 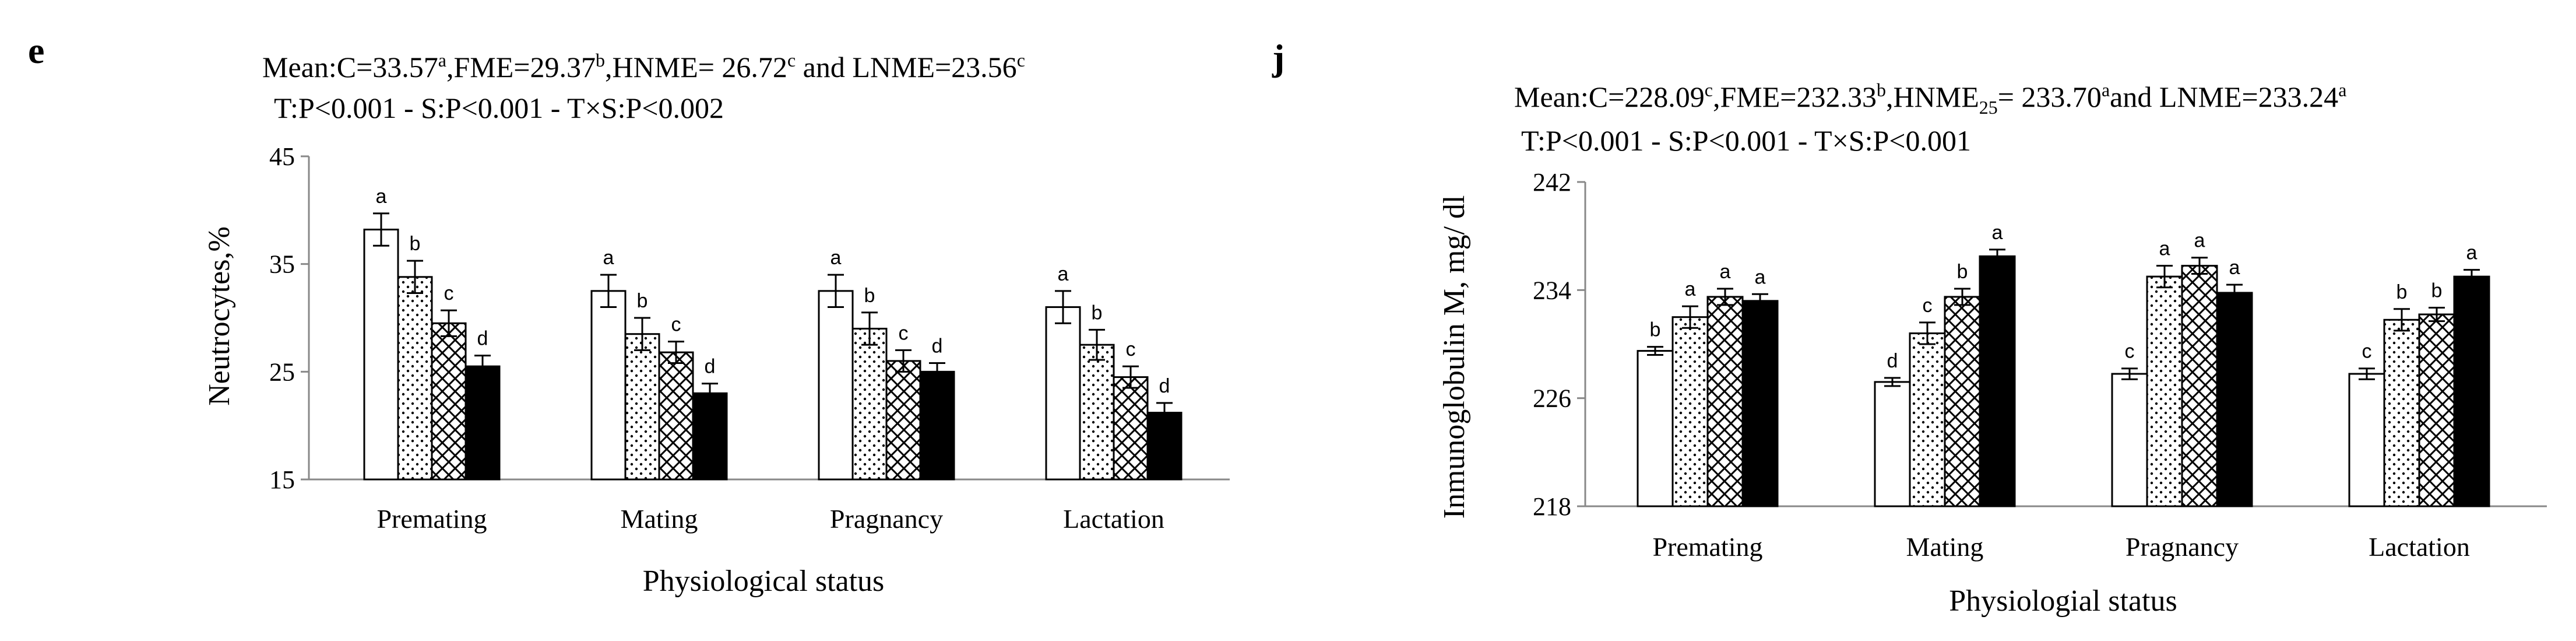 I want to click on bar-e-pragnancy-dots, so click(x=870, y=404).